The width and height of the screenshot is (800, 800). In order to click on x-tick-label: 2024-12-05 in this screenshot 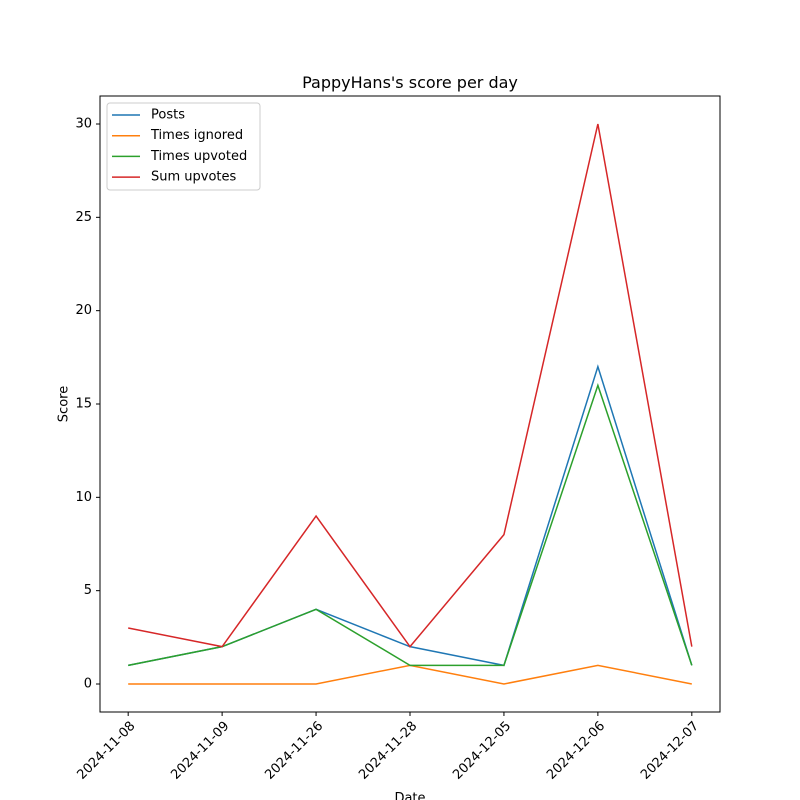, I will do `click(482, 751)`.